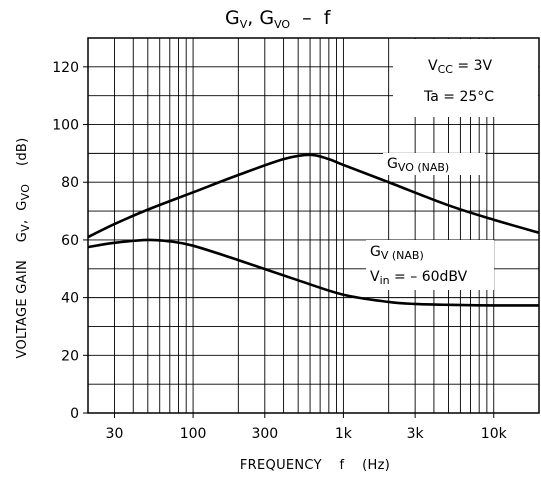 The width and height of the screenshot is (541, 479). Describe the element at coordinates (278, 19) in the screenshot. I see `chart-title: GV, GVO – f` at that location.